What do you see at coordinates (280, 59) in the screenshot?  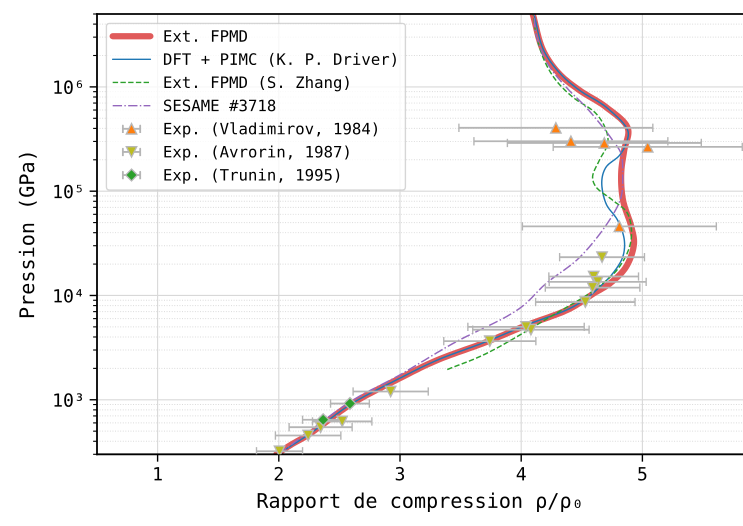 I see `legend-label: DFT + PIMC (K. P. Driver)` at bounding box center [280, 59].